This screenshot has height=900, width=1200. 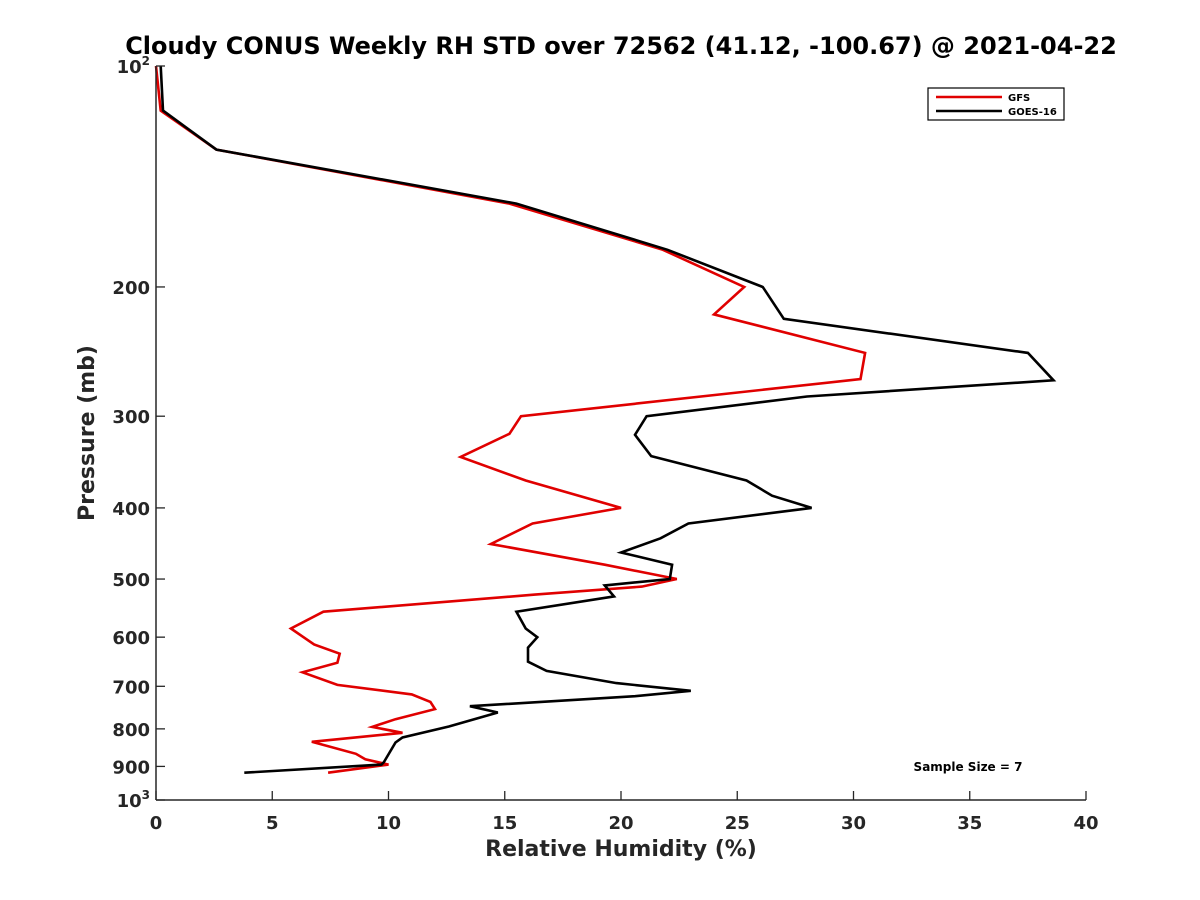 What do you see at coordinates (737, 823) in the screenshot?
I see `x-tick-label: 25` at bounding box center [737, 823].